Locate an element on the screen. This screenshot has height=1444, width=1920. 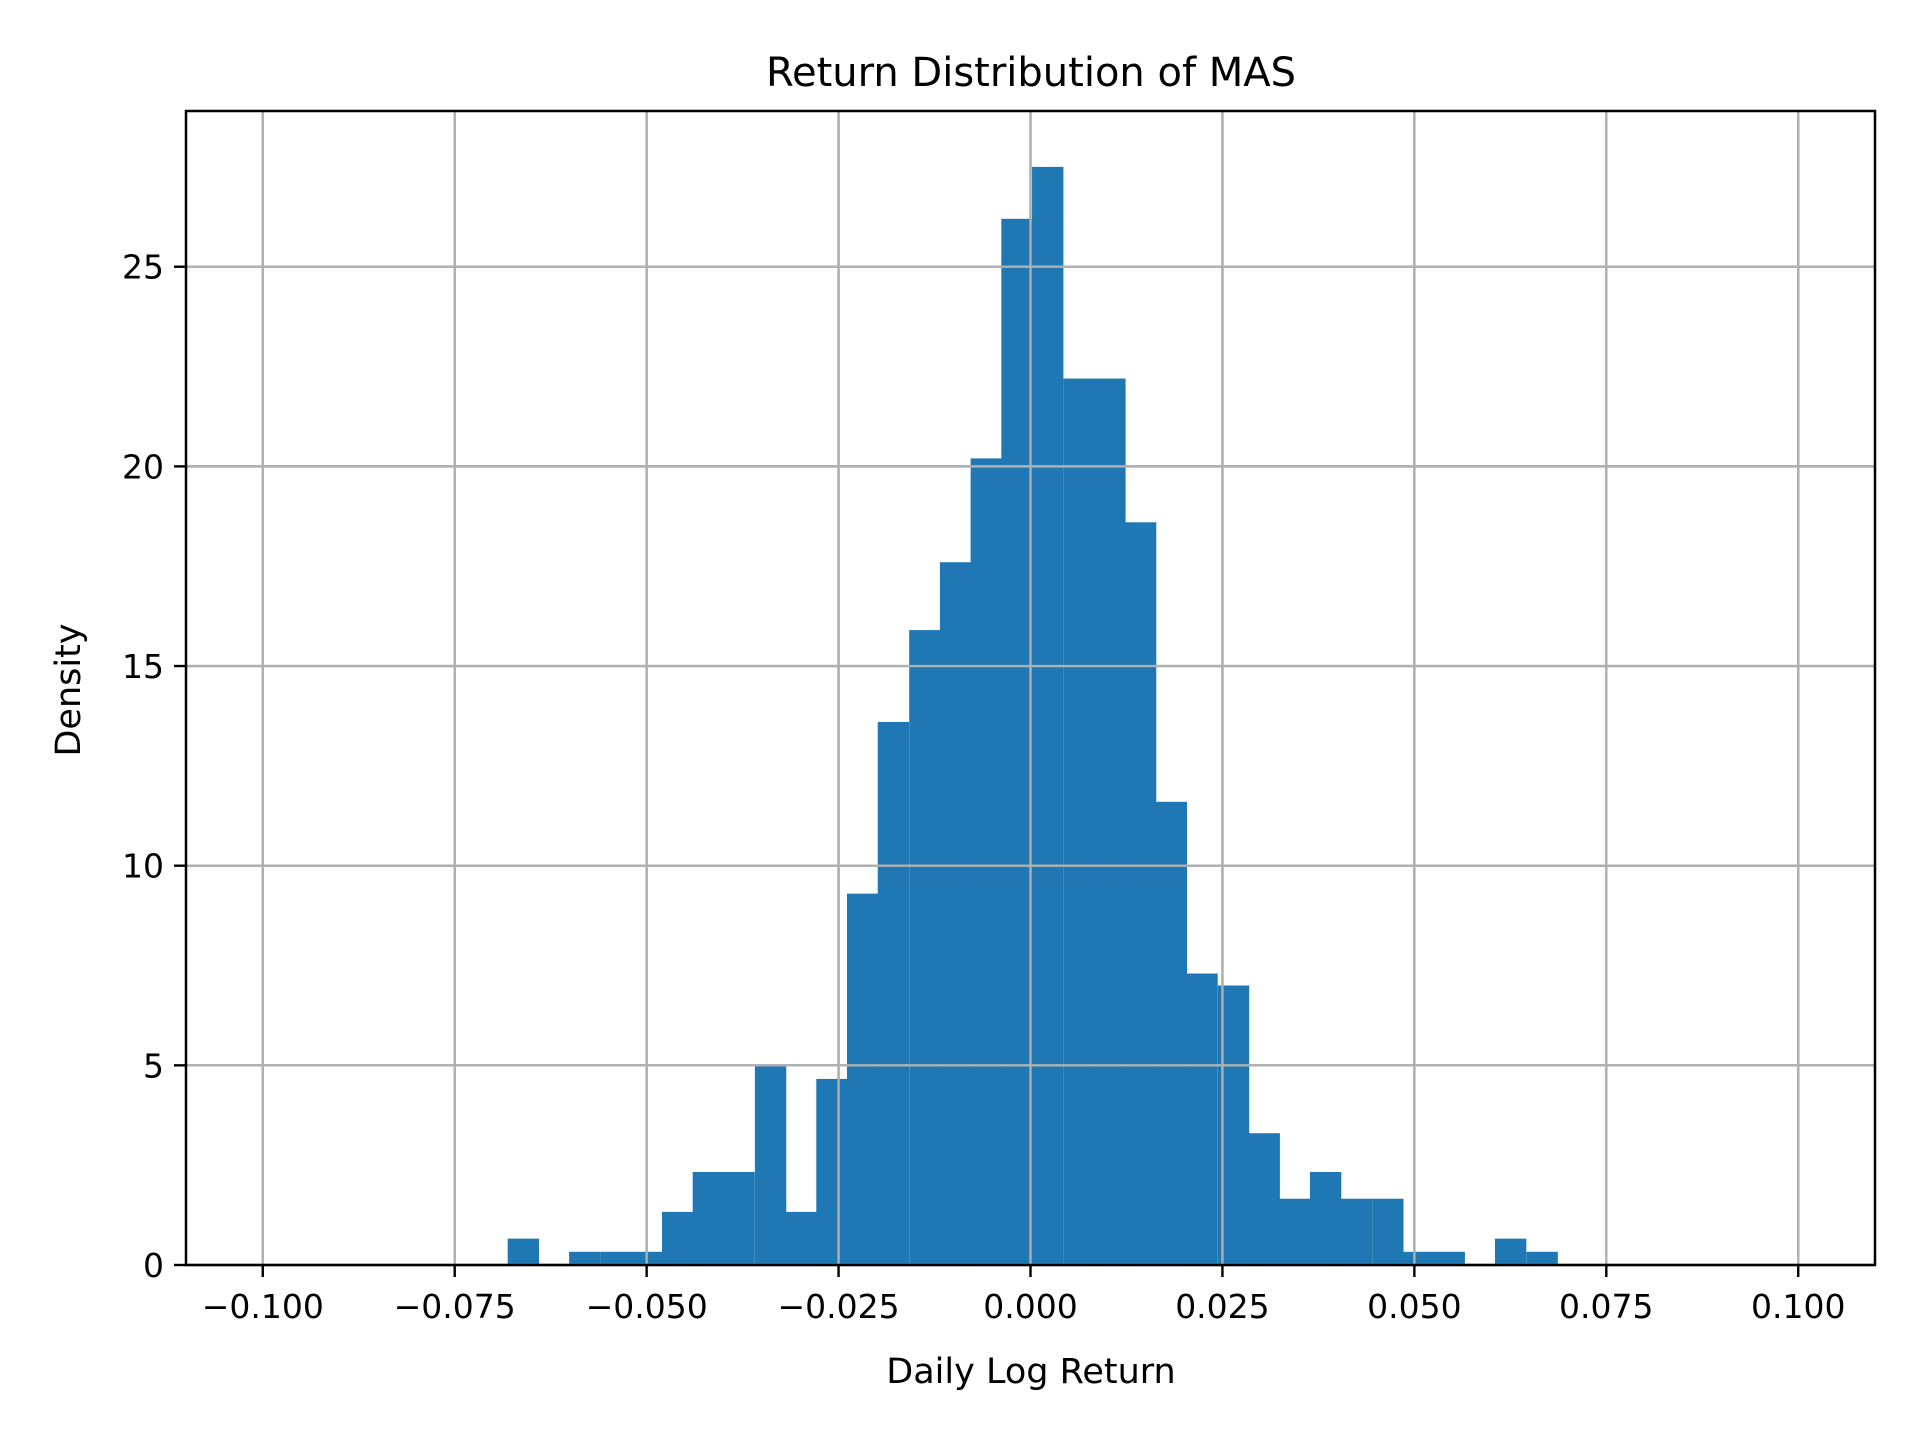
x-tick-label: −0.025 is located at coordinates (839, 1306).